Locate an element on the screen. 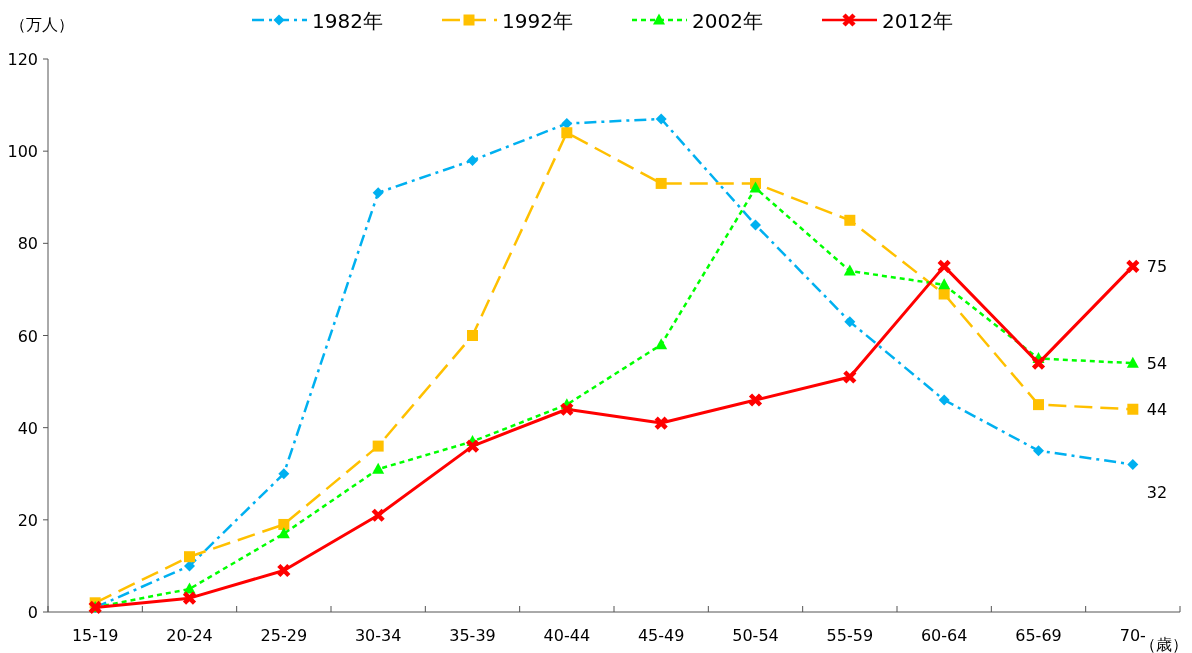 The height and width of the screenshot is (653, 1192). x-tick-label: 55-59 is located at coordinates (850, 635).